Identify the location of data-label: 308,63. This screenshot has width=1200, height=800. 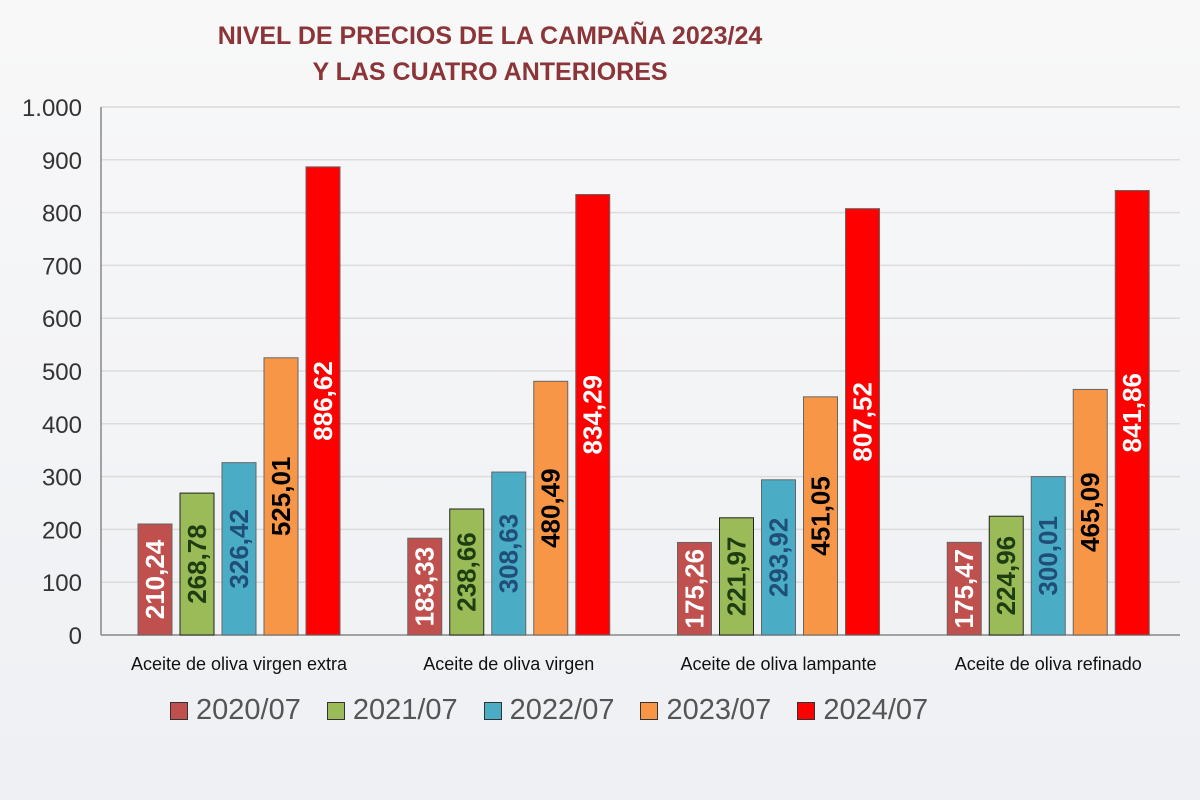
(509, 554).